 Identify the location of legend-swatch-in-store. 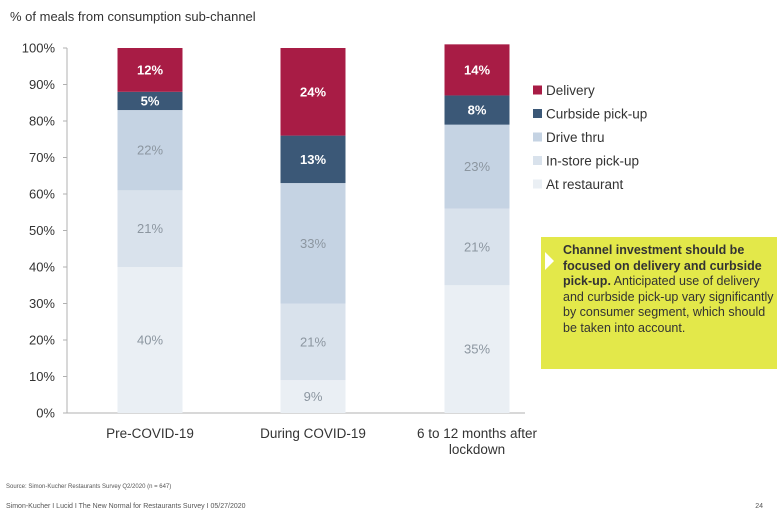
(537, 160).